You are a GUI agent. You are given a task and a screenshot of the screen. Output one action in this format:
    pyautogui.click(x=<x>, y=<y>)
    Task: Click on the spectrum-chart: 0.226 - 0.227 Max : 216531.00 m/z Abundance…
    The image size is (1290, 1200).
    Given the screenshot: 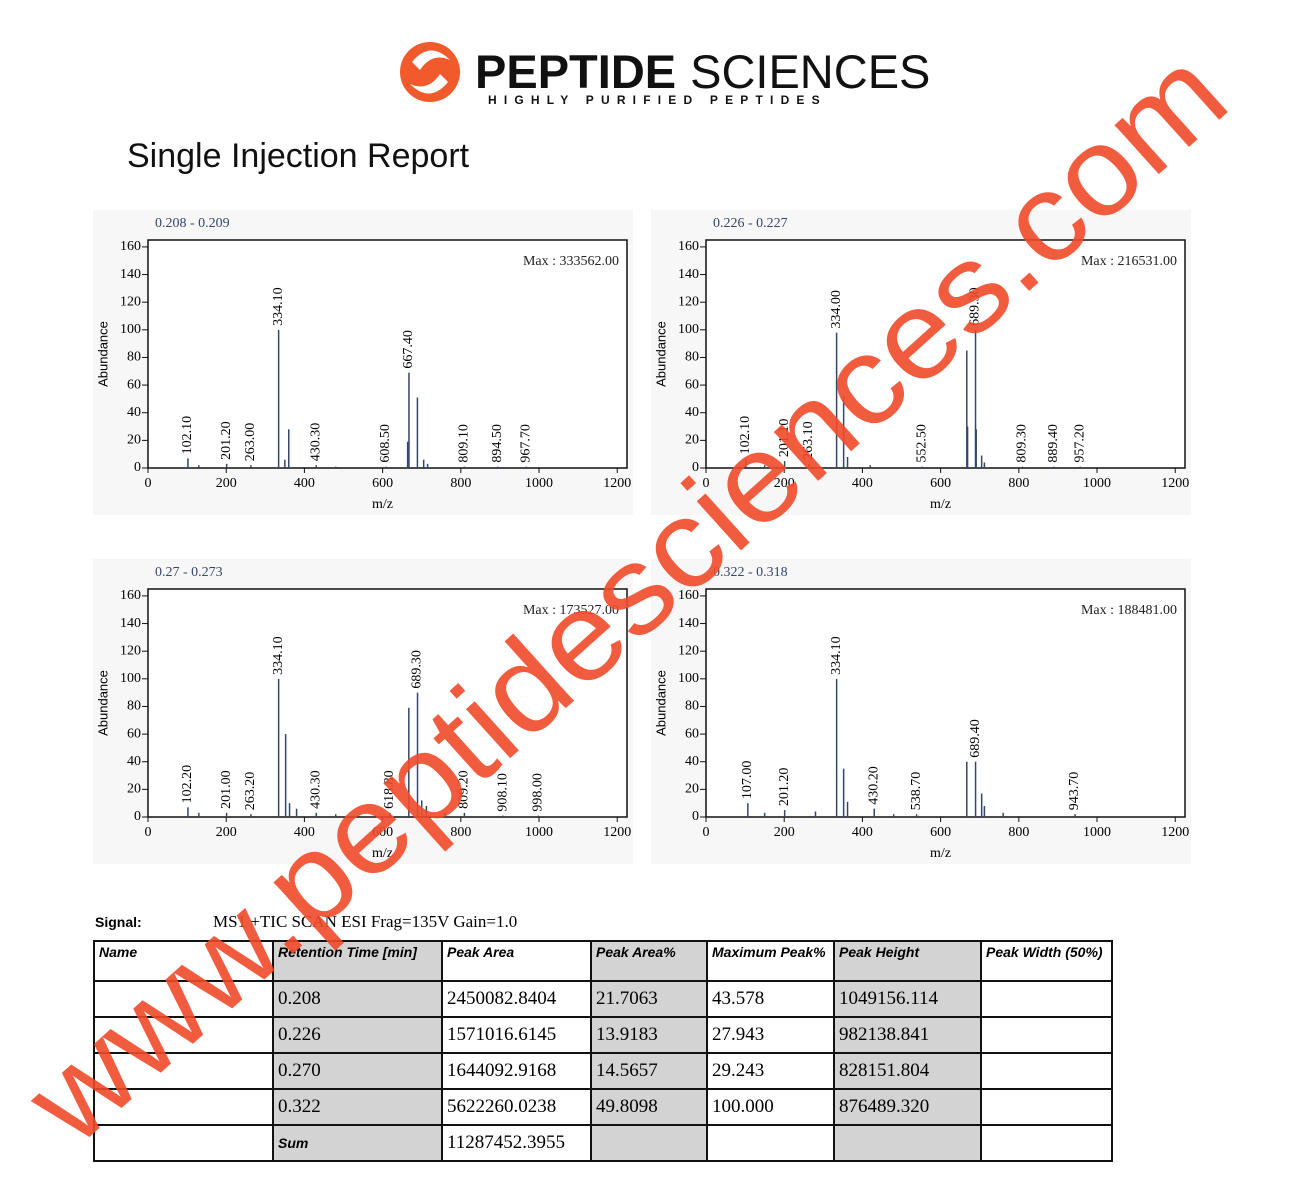 What is the action you would take?
    pyautogui.click(x=921, y=362)
    